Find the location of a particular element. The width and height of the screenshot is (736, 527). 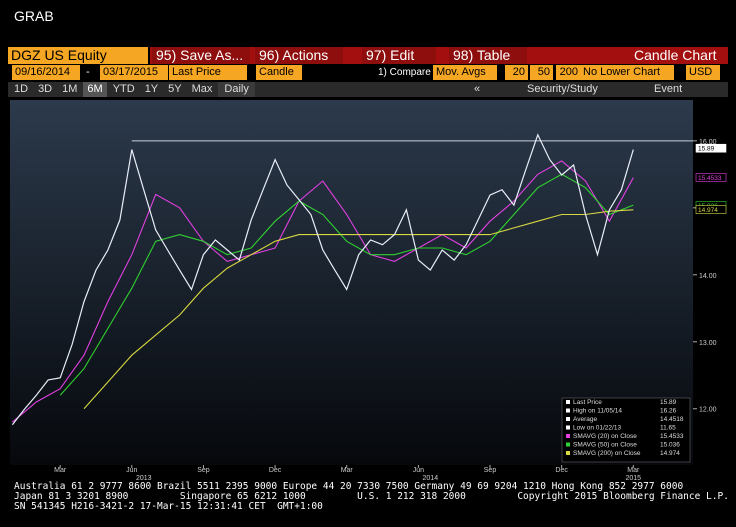

price-tag-label: 15.89 is located at coordinates (706, 149).